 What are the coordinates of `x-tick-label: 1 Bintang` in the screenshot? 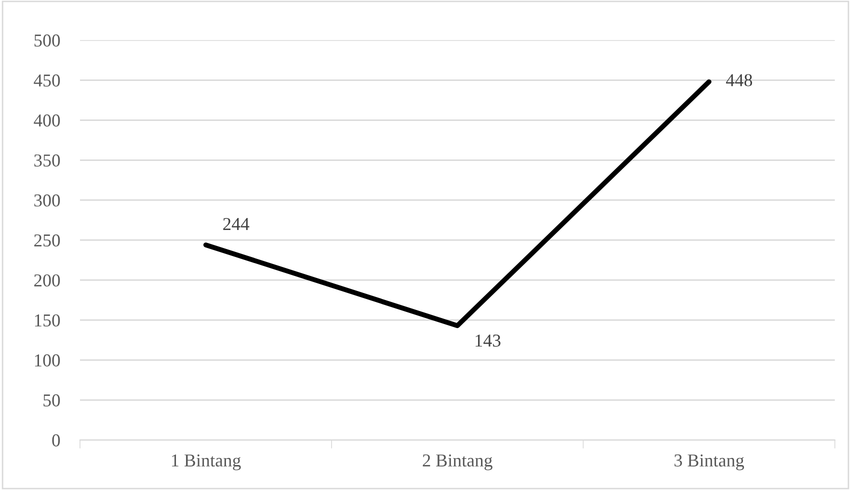 It's located at (206, 462).